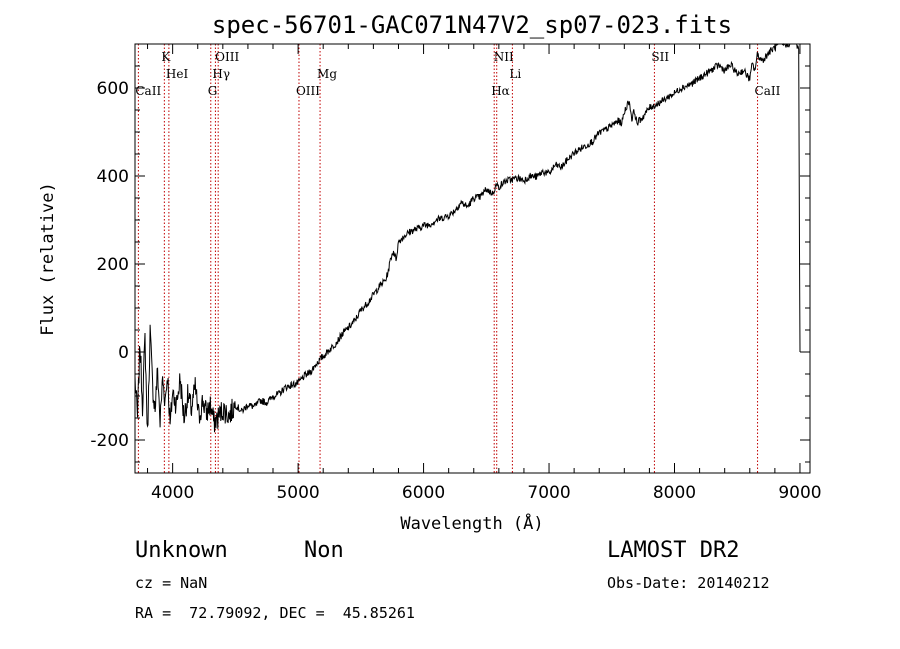  Describe the element at coordinates (673, 550) in the screenshot. I see `survey-name: LAMOST DR2` at that location.